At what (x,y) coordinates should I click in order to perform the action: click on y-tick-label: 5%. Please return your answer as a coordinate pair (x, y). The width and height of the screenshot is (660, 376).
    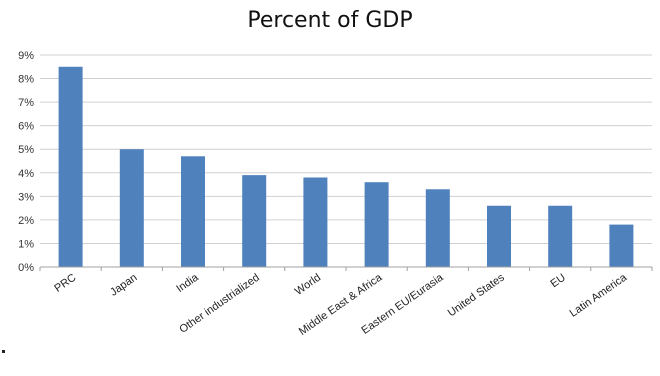
    Looking at the image, I should click on (26, 150).